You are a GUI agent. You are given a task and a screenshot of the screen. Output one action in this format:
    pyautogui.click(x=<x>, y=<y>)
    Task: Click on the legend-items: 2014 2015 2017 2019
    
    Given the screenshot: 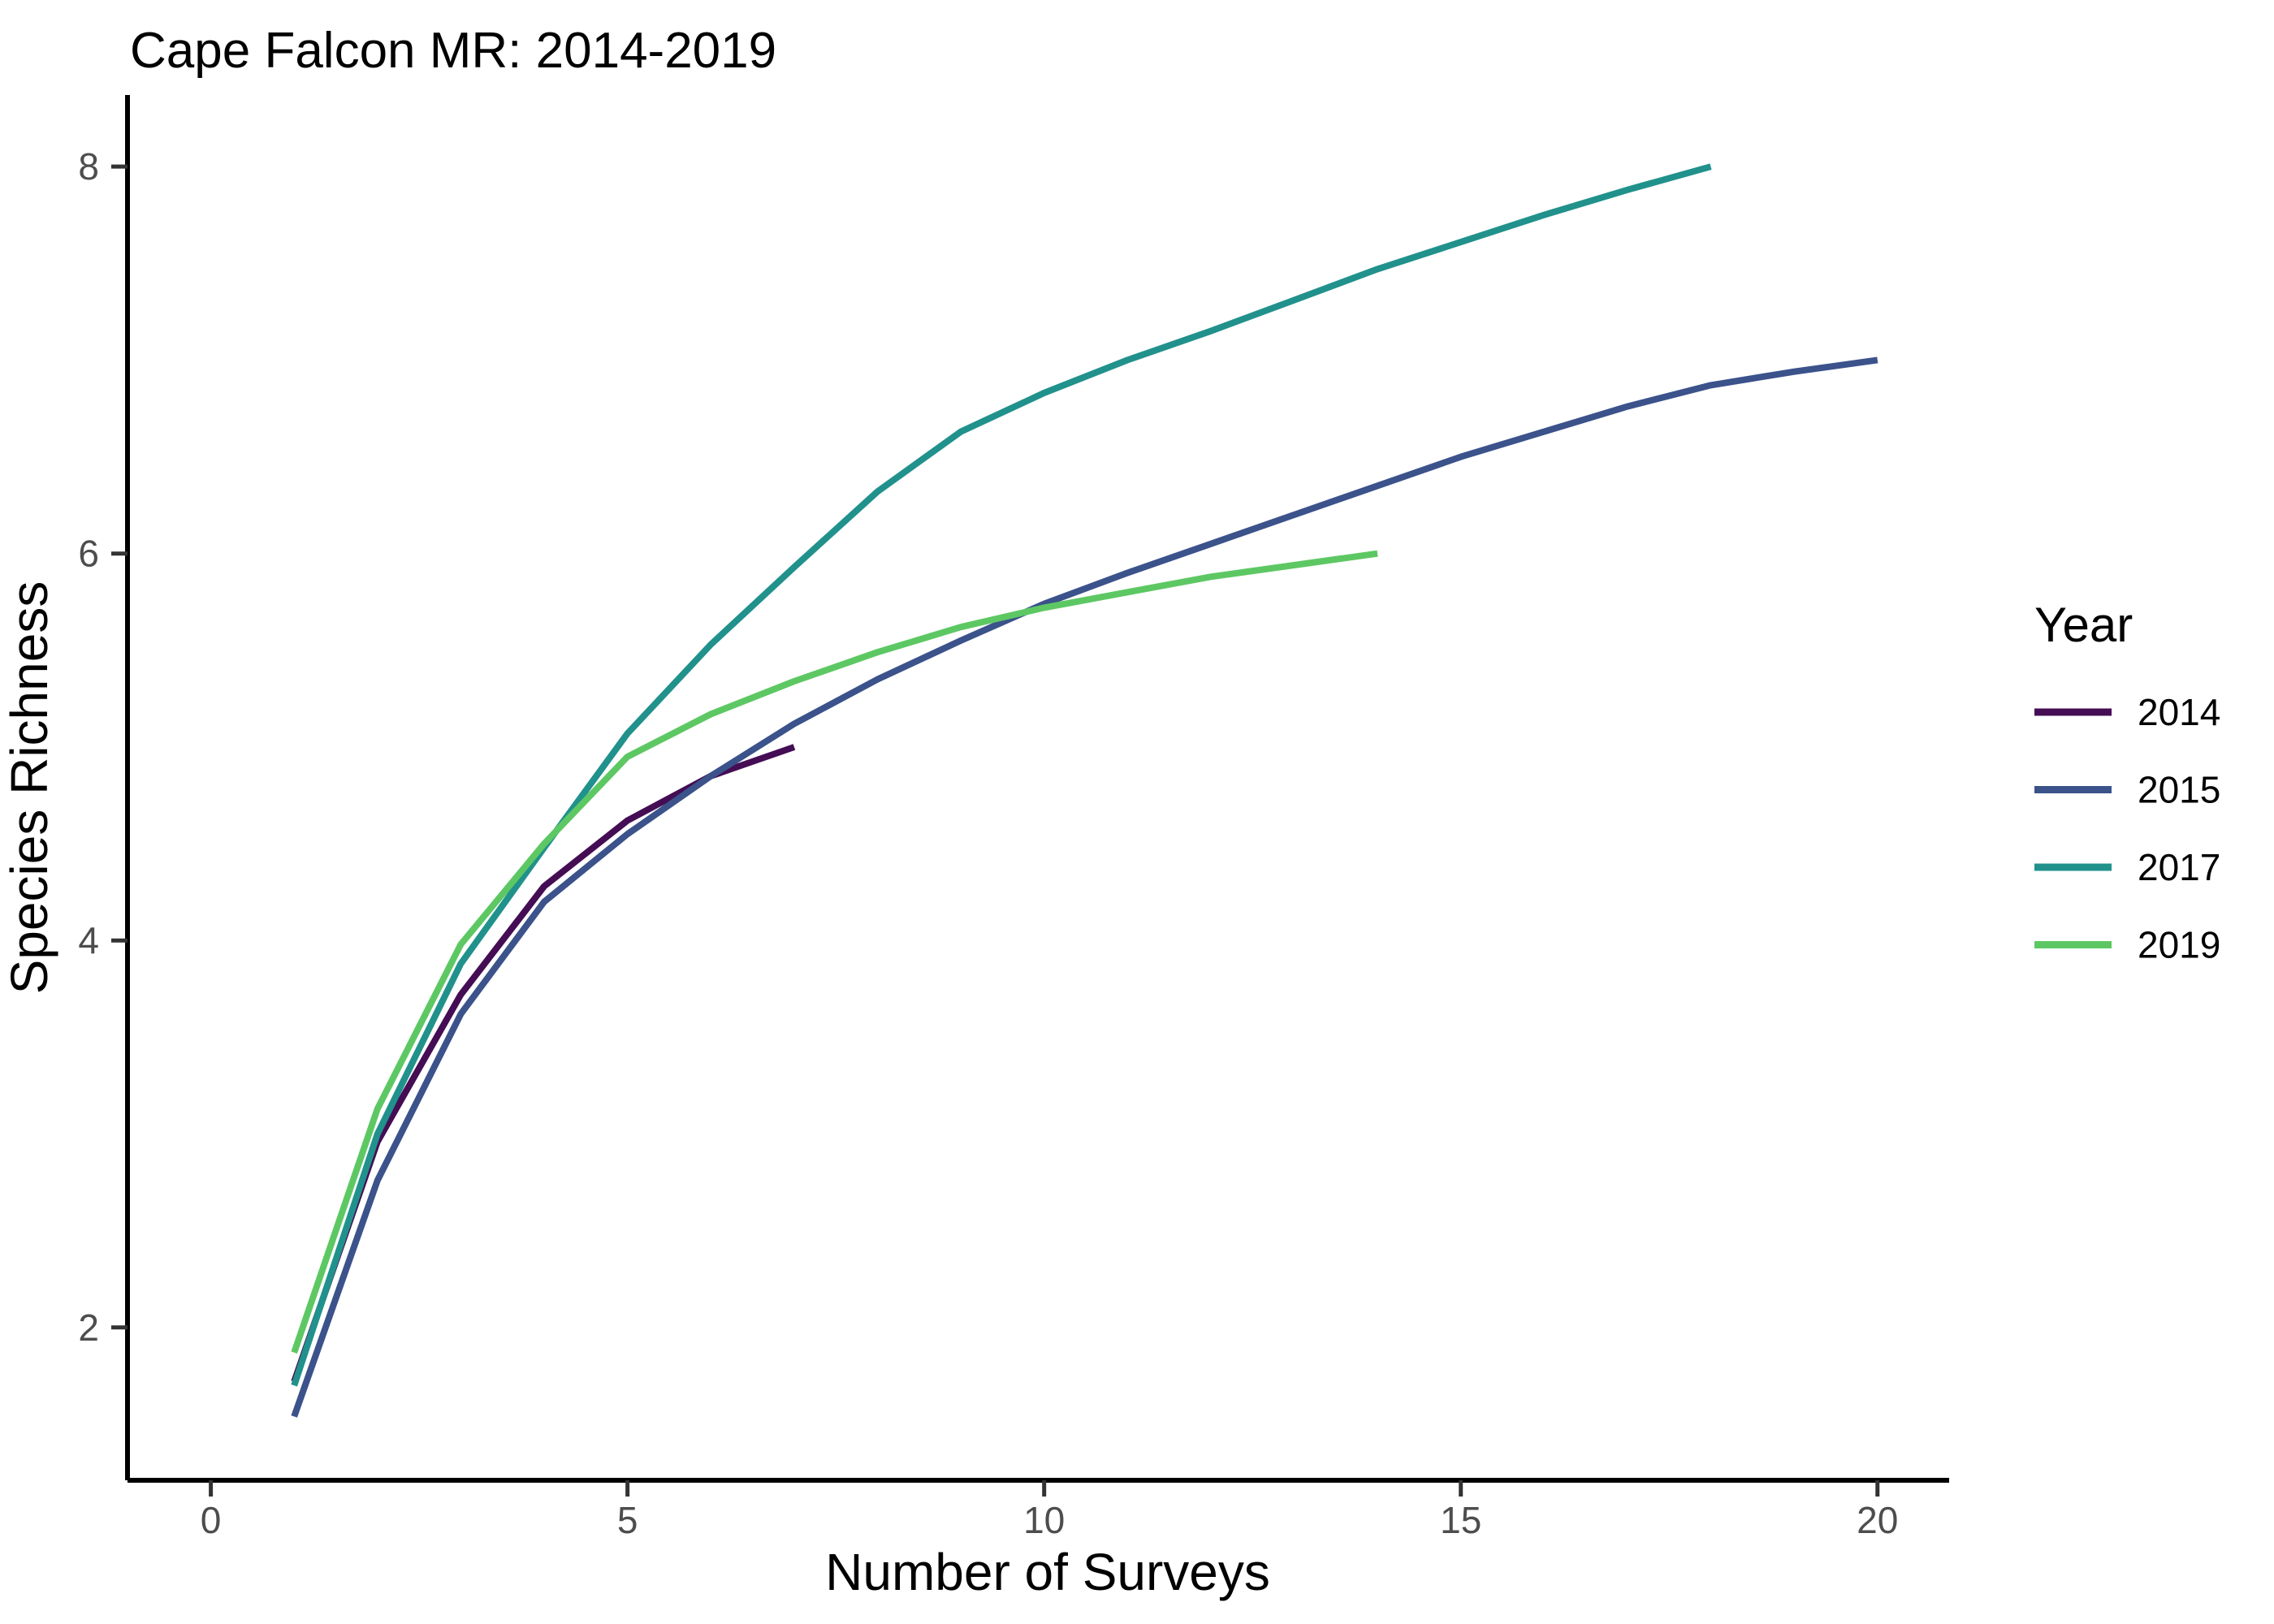 What is the action you would take?
    pyautogui.click(x=2127, y=829)
    